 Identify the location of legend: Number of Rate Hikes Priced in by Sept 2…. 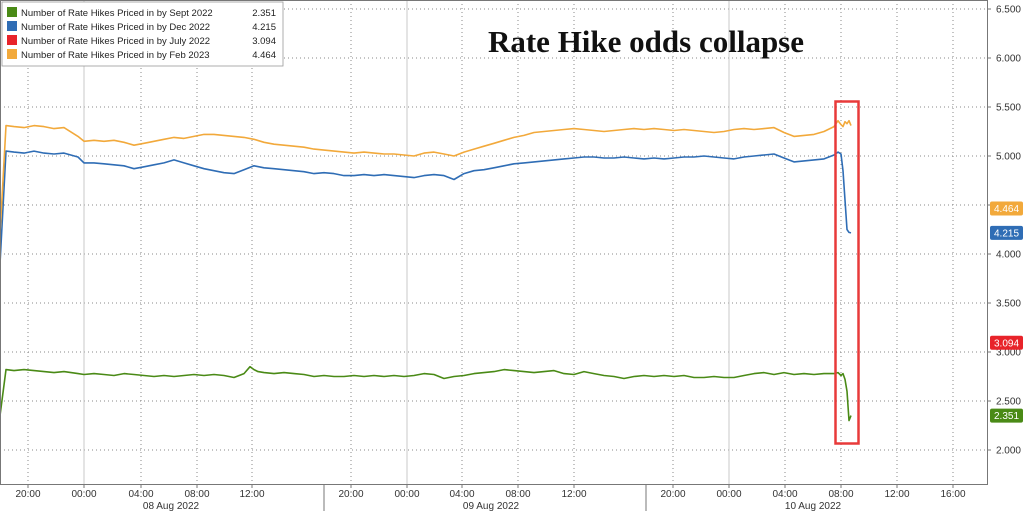
(142, 34).